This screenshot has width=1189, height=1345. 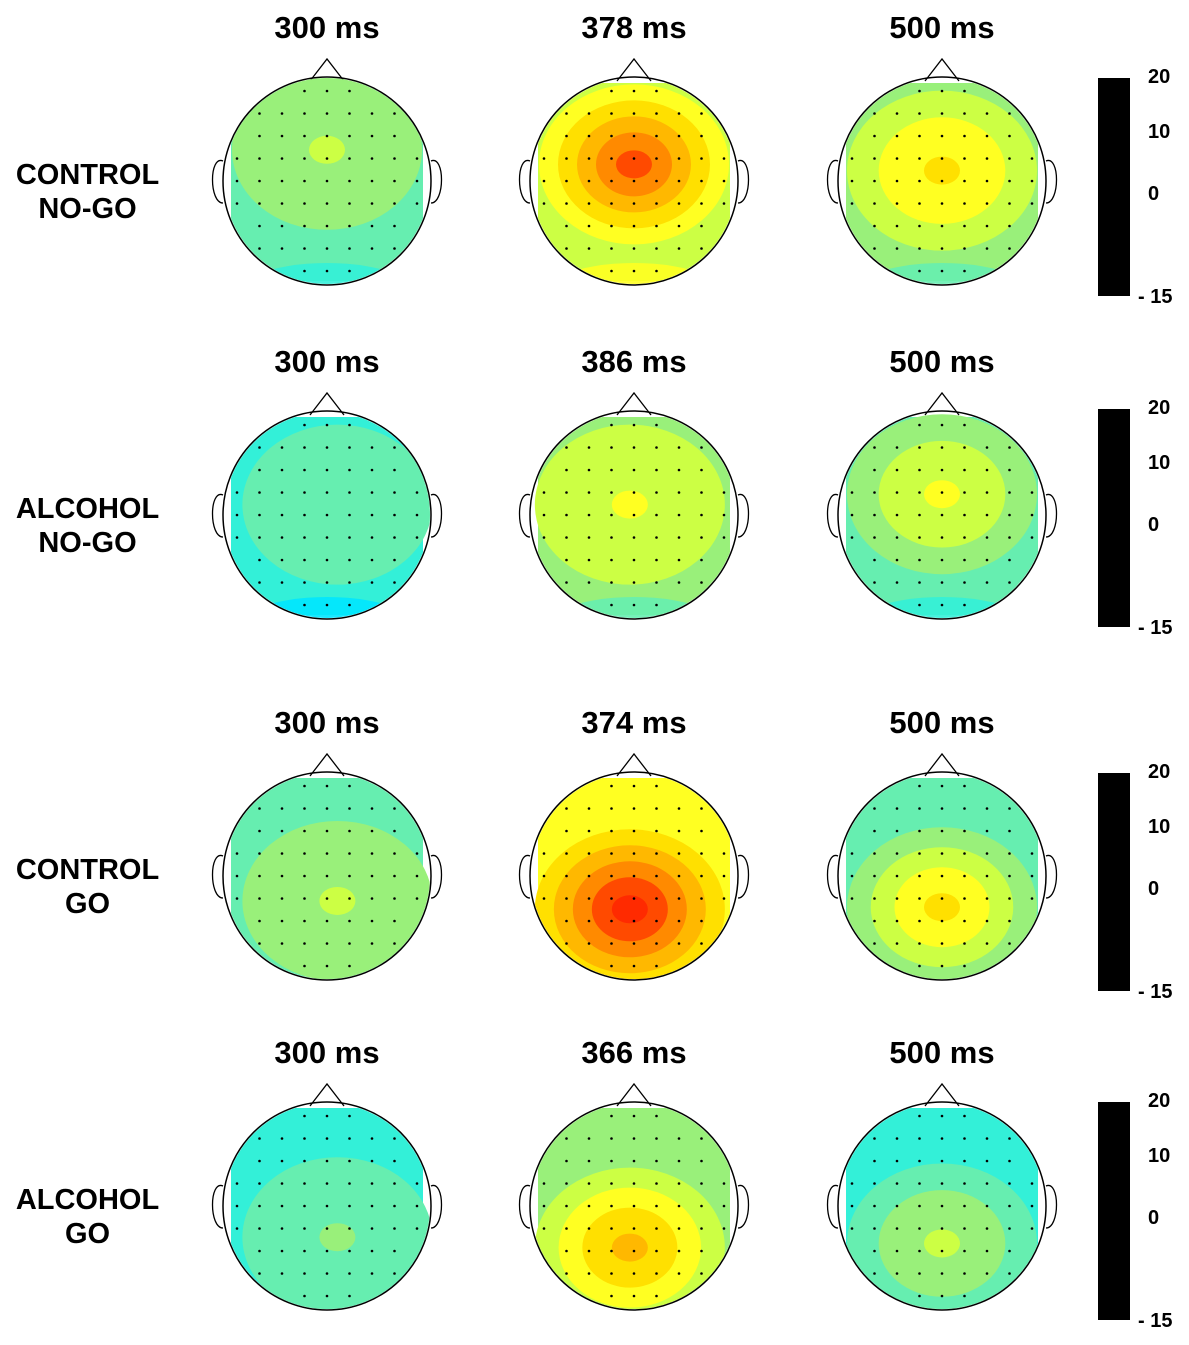 What do you see at coordinates (634, 171) in the screenshot?
I see `scalp-map` at bounding box center [634, 171].